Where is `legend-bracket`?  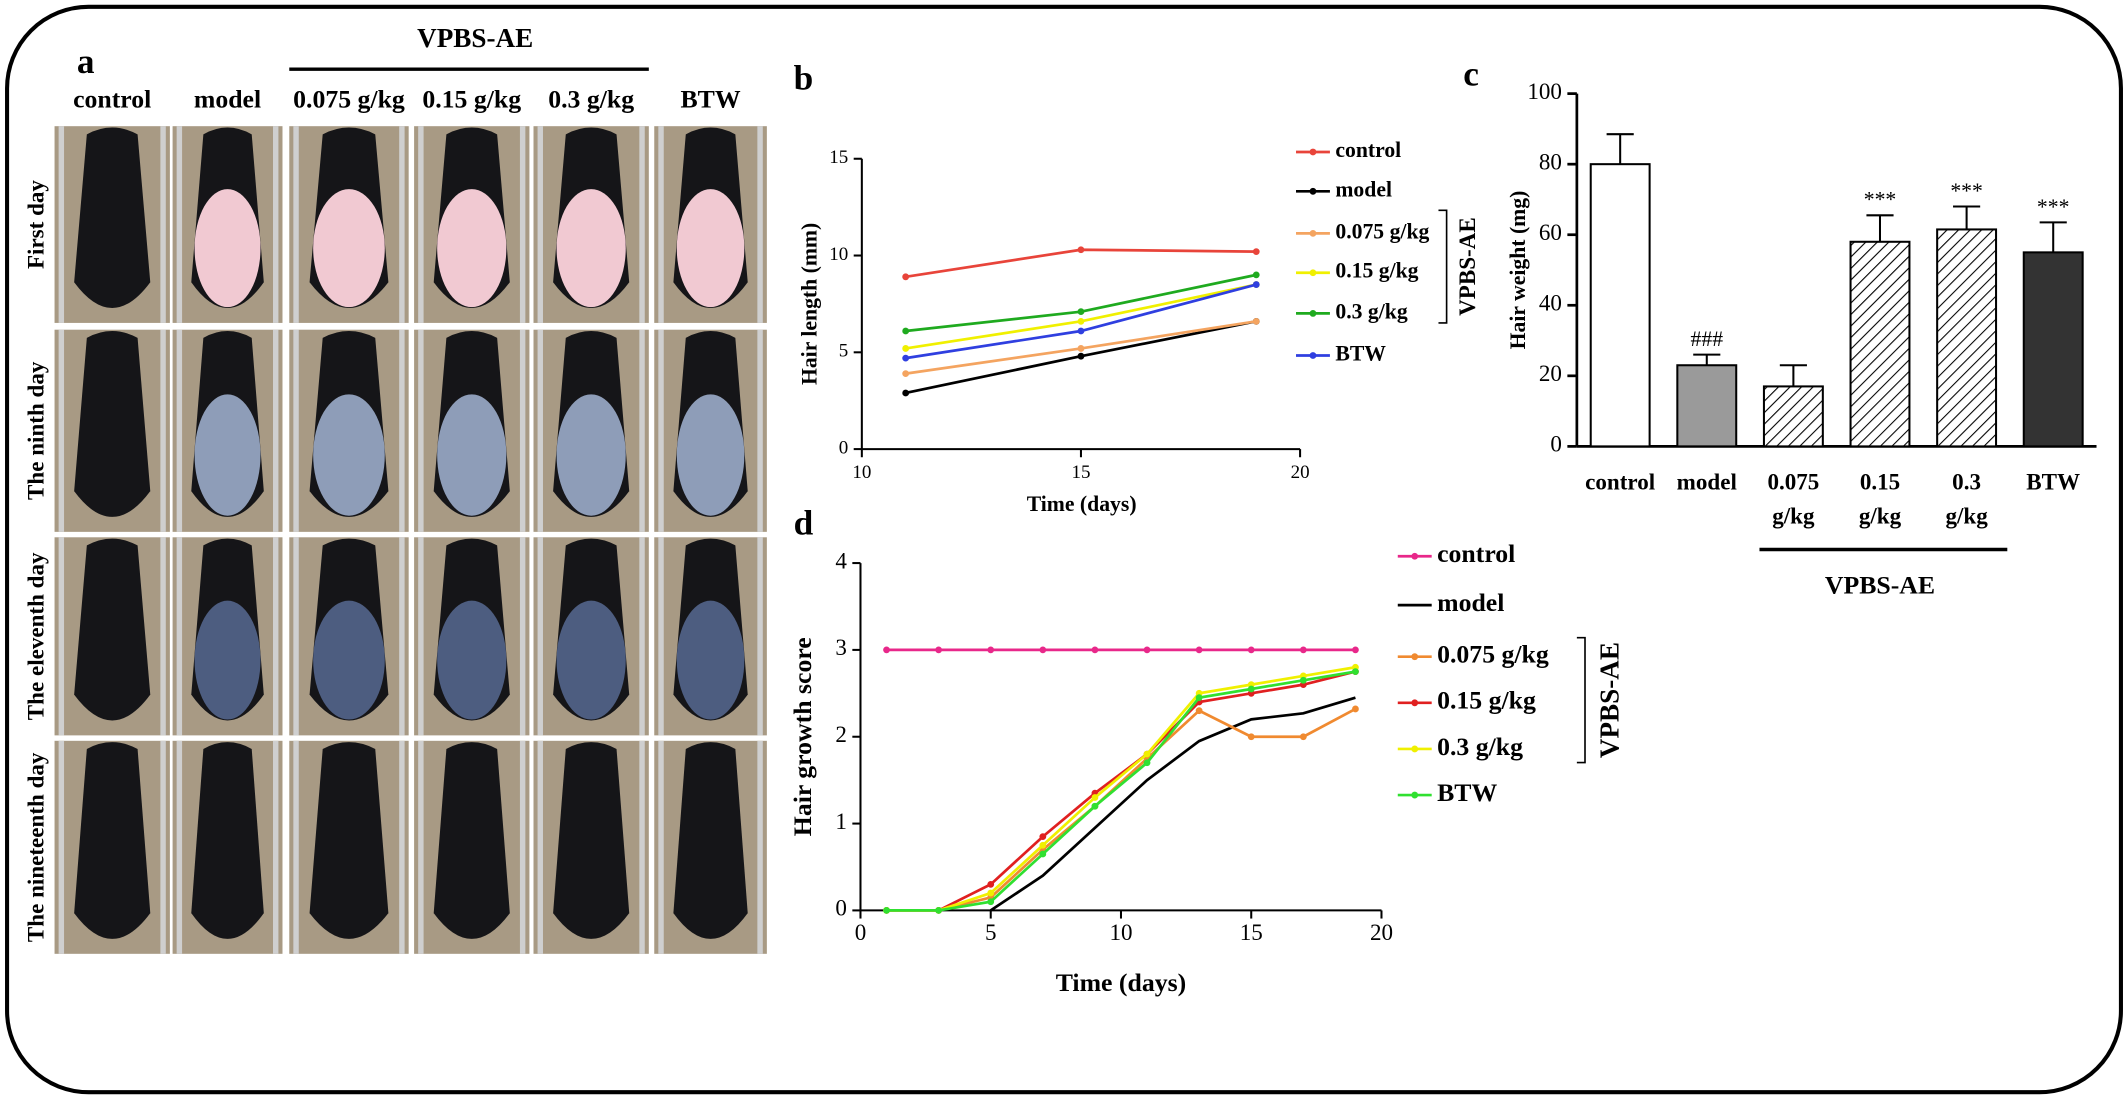
legend-bracket is located at coordinates (1581, 700).